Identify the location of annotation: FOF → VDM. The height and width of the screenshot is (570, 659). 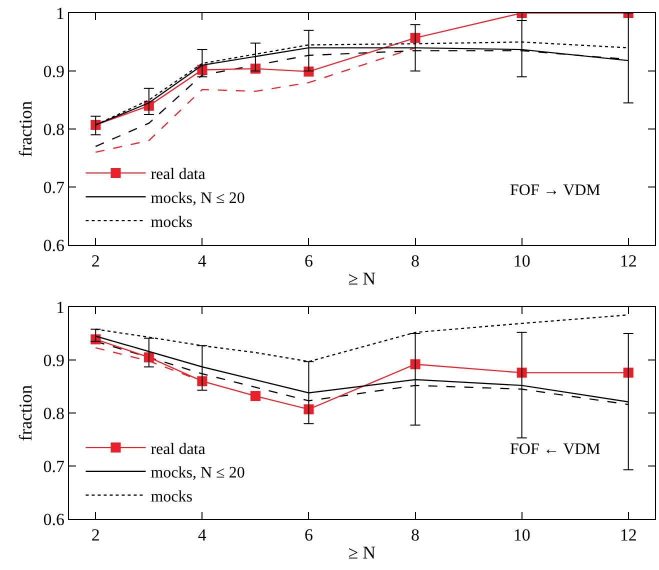
(555, 190).